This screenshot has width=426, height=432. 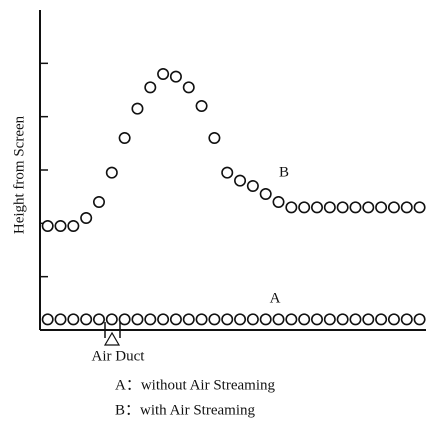 I want to click on series-label: A, so click(x=275, y=298).